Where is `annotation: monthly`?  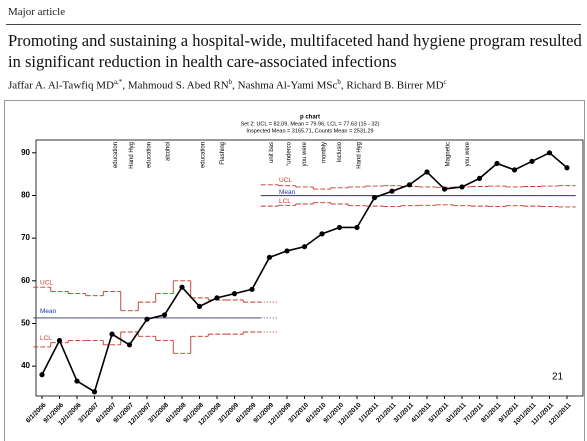
annotation: monthly is located at coordinates (324, 152).